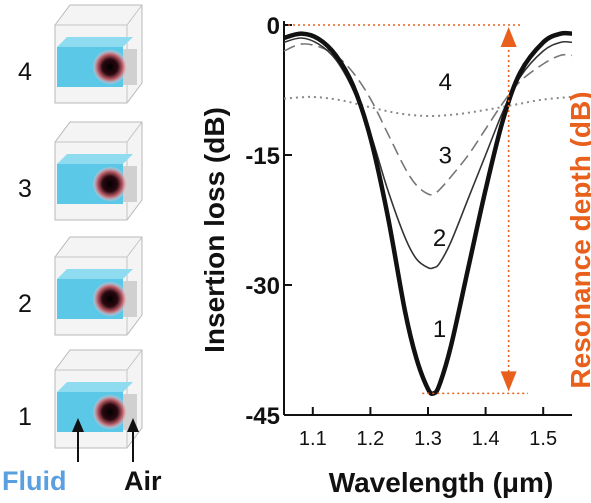 The width and height of the screenshot is (591, 503). I want to click on fluid-arrow, so click(78, 440).